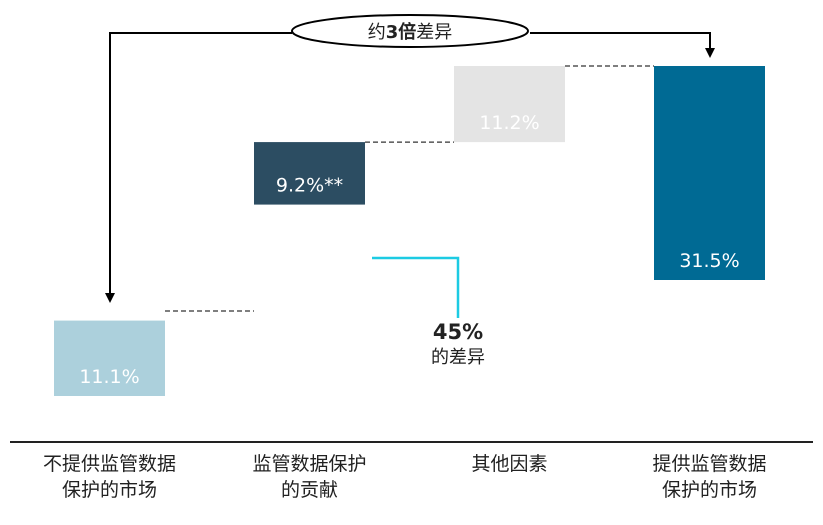 Image resolution: width=823 pixels, height=525 pixels. I want to click on ratio-prefix: 约, so click(377, 32).